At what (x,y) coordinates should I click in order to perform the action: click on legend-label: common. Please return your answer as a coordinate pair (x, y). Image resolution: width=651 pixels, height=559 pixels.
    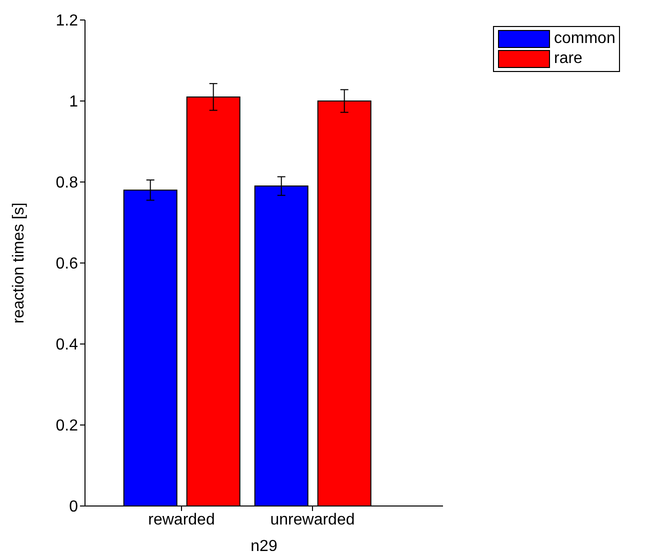
    Looking at the image, I should click on (585, 39).